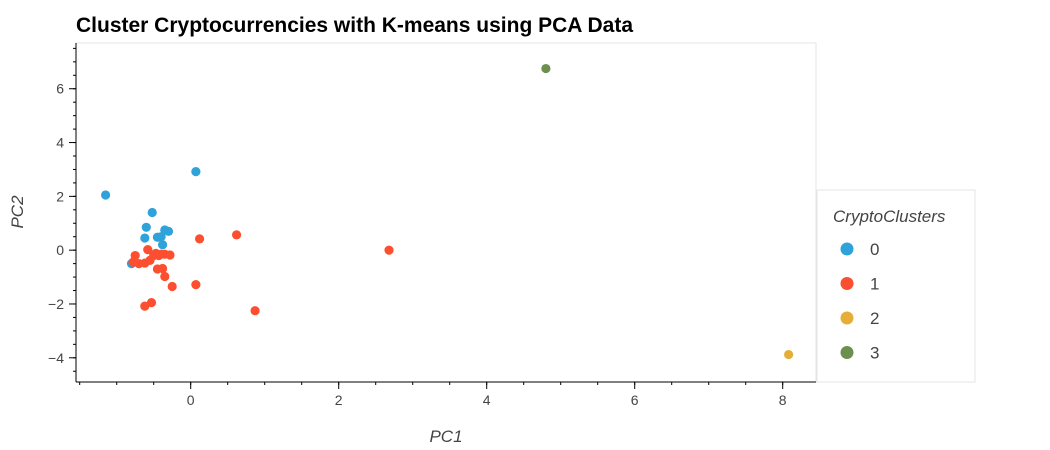  I want to click on x-axis-label: PC1, so click(445, 436).